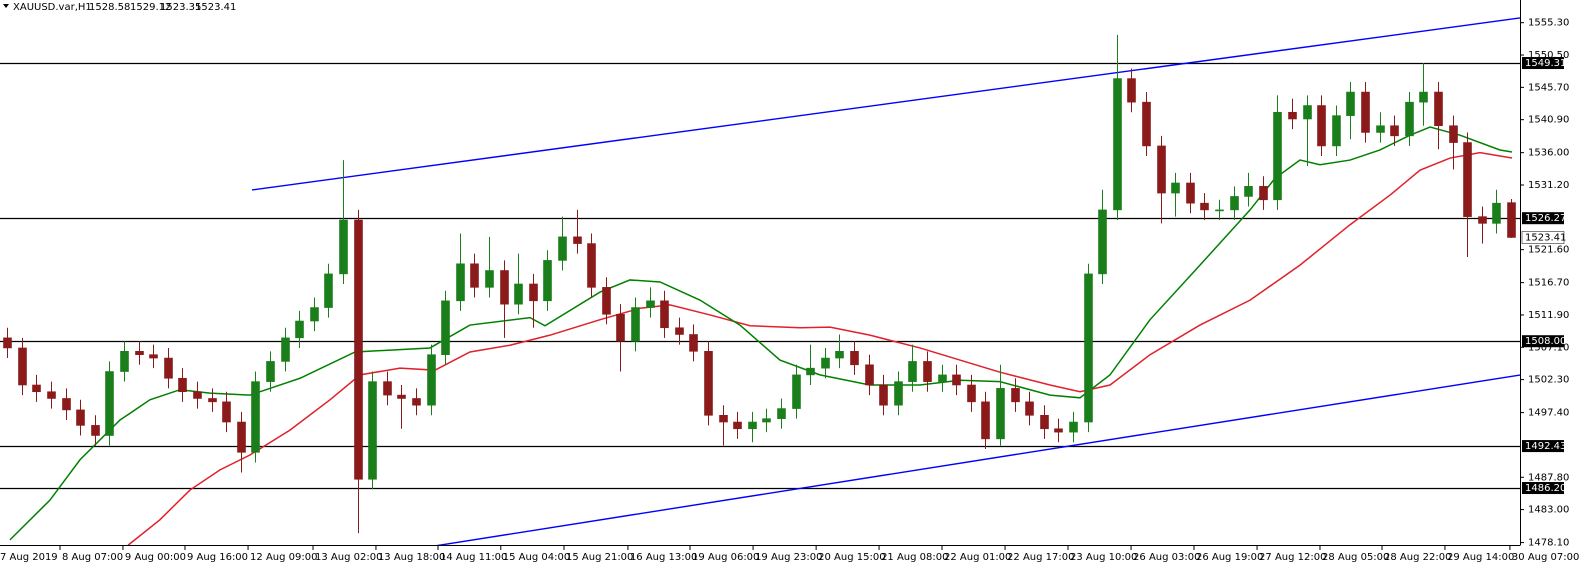 This screenshot has height=573, width=1593. What do you see at coordinates (1548, 87) in the screenshot?
I see `y-tick-label: 1545.70` at bounding box center [1548, 87].